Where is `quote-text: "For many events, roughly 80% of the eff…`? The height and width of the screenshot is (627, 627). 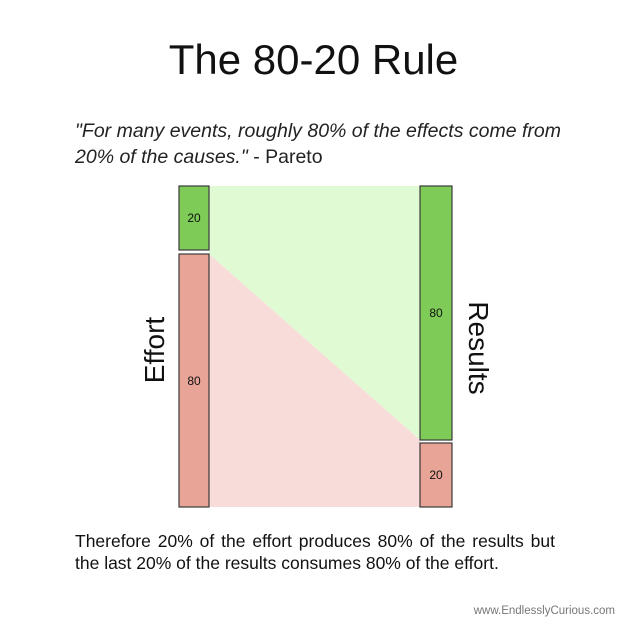 quote-text: "For many events, roughly 80% of the eff… is located at coordinates (318, 144).